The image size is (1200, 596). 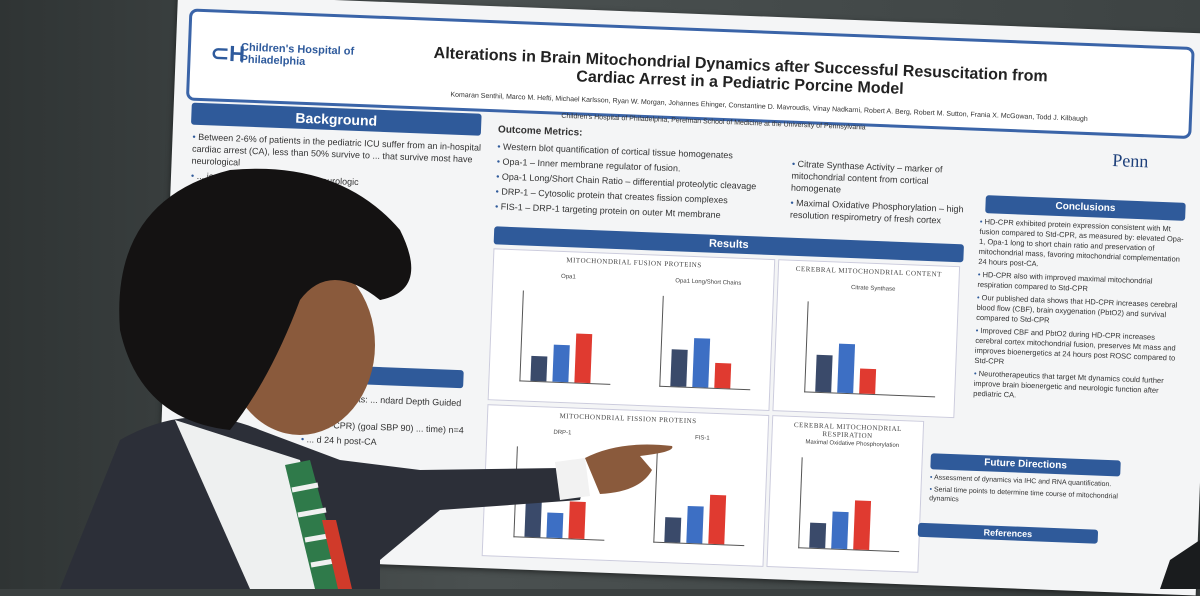 What do you see at coordinates (1180, 564) in the screenshot?
I see `object` at bounding box center [1180, 564].